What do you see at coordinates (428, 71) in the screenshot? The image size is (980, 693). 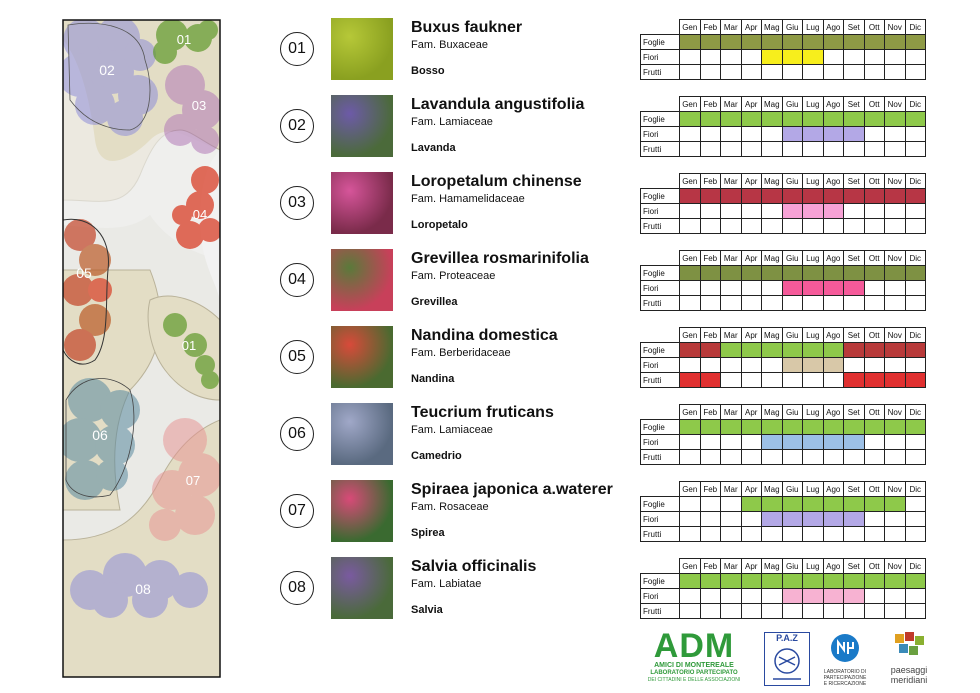 I see `plant-common-name: Bosso` at bounding box center [428, 71].